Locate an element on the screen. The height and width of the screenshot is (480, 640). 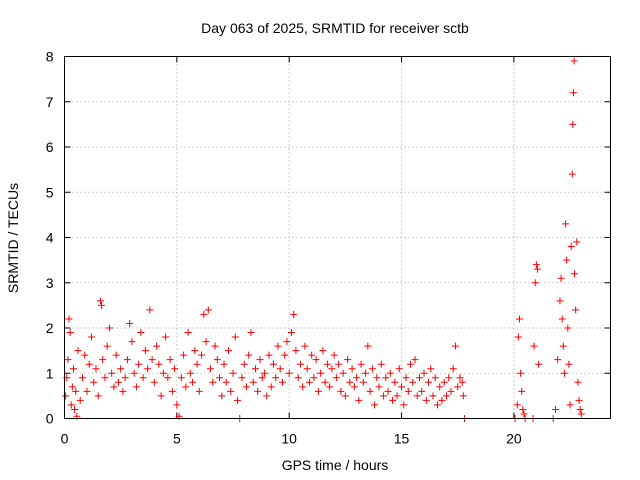
y-tick-labels: 0 1 2 3 4 5 6 7 8 is located at coordinates (50, 238).